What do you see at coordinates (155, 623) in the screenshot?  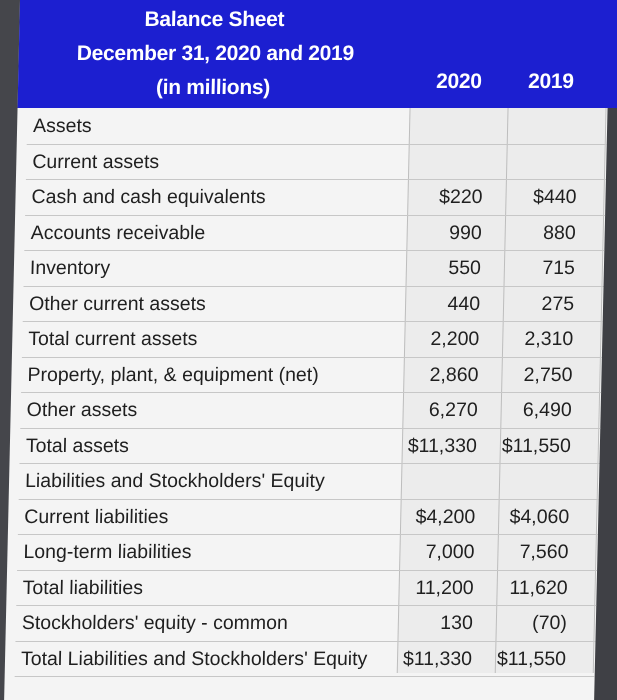 I see `row-label: Stockholders' equity - common` at bounding box center [155, 623].